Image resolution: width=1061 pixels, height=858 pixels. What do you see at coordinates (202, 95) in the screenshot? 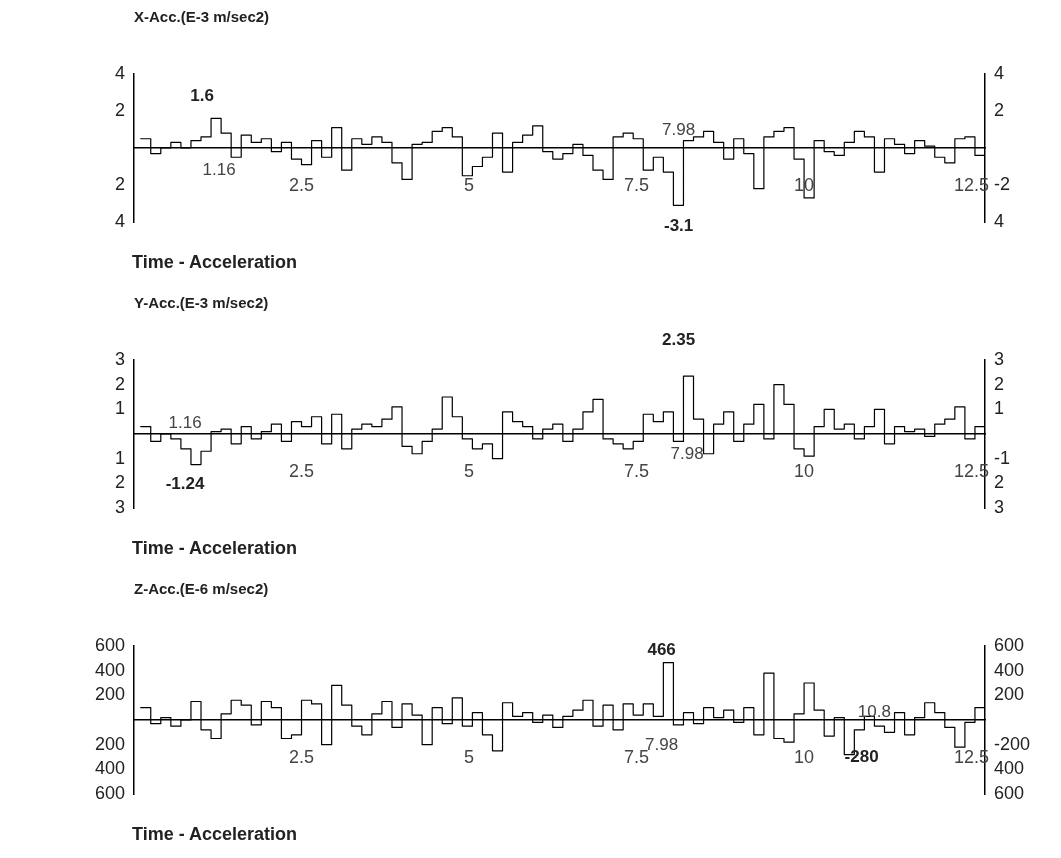
I see `annotation: 1.6` at bounding box center [202, 95].